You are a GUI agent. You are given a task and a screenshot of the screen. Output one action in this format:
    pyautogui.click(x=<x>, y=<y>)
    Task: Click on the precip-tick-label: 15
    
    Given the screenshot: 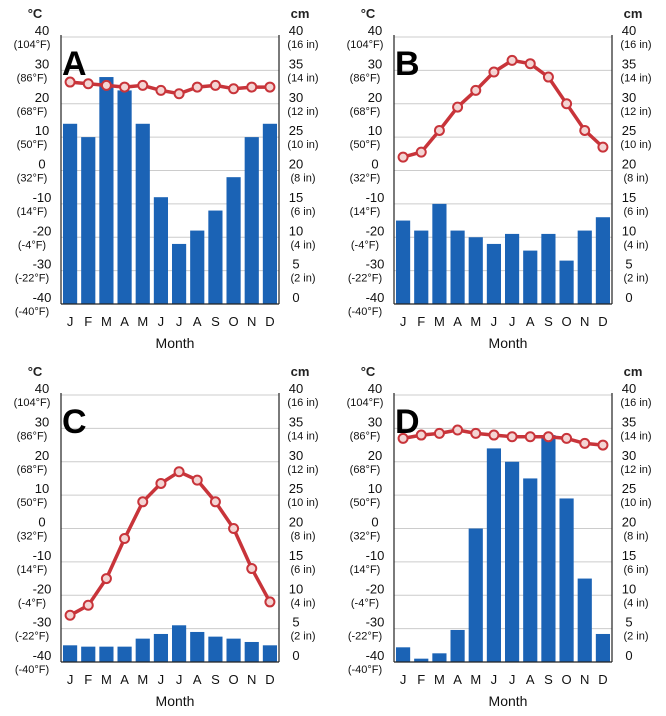 What is the action you would take?
    pyautogui.click(x=629, y=197)
    